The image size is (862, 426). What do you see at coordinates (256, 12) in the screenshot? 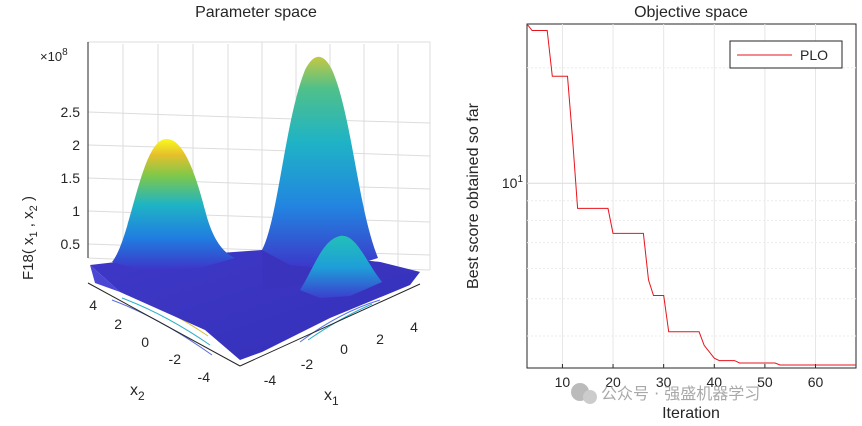
I see `left-title: Parameter space` at bounding box center [256, 12].